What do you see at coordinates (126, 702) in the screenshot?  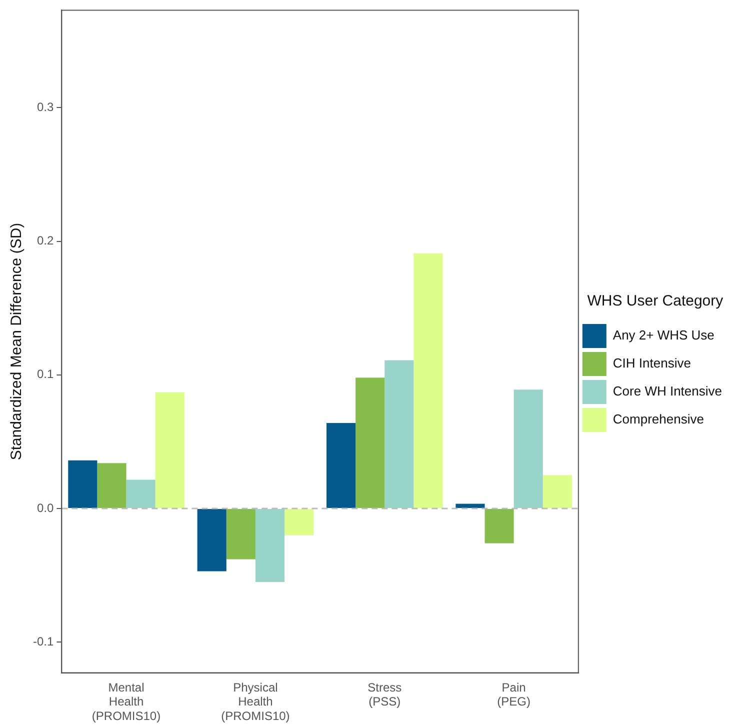 I see `x-tick-label: Mental Health (PROMIS10)` at bounding box center [126, 702].